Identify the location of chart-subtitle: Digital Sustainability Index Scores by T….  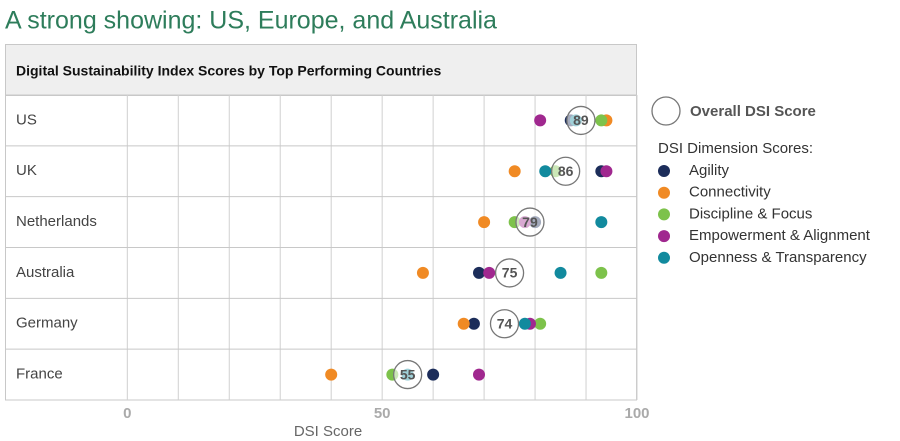
(228, 71).